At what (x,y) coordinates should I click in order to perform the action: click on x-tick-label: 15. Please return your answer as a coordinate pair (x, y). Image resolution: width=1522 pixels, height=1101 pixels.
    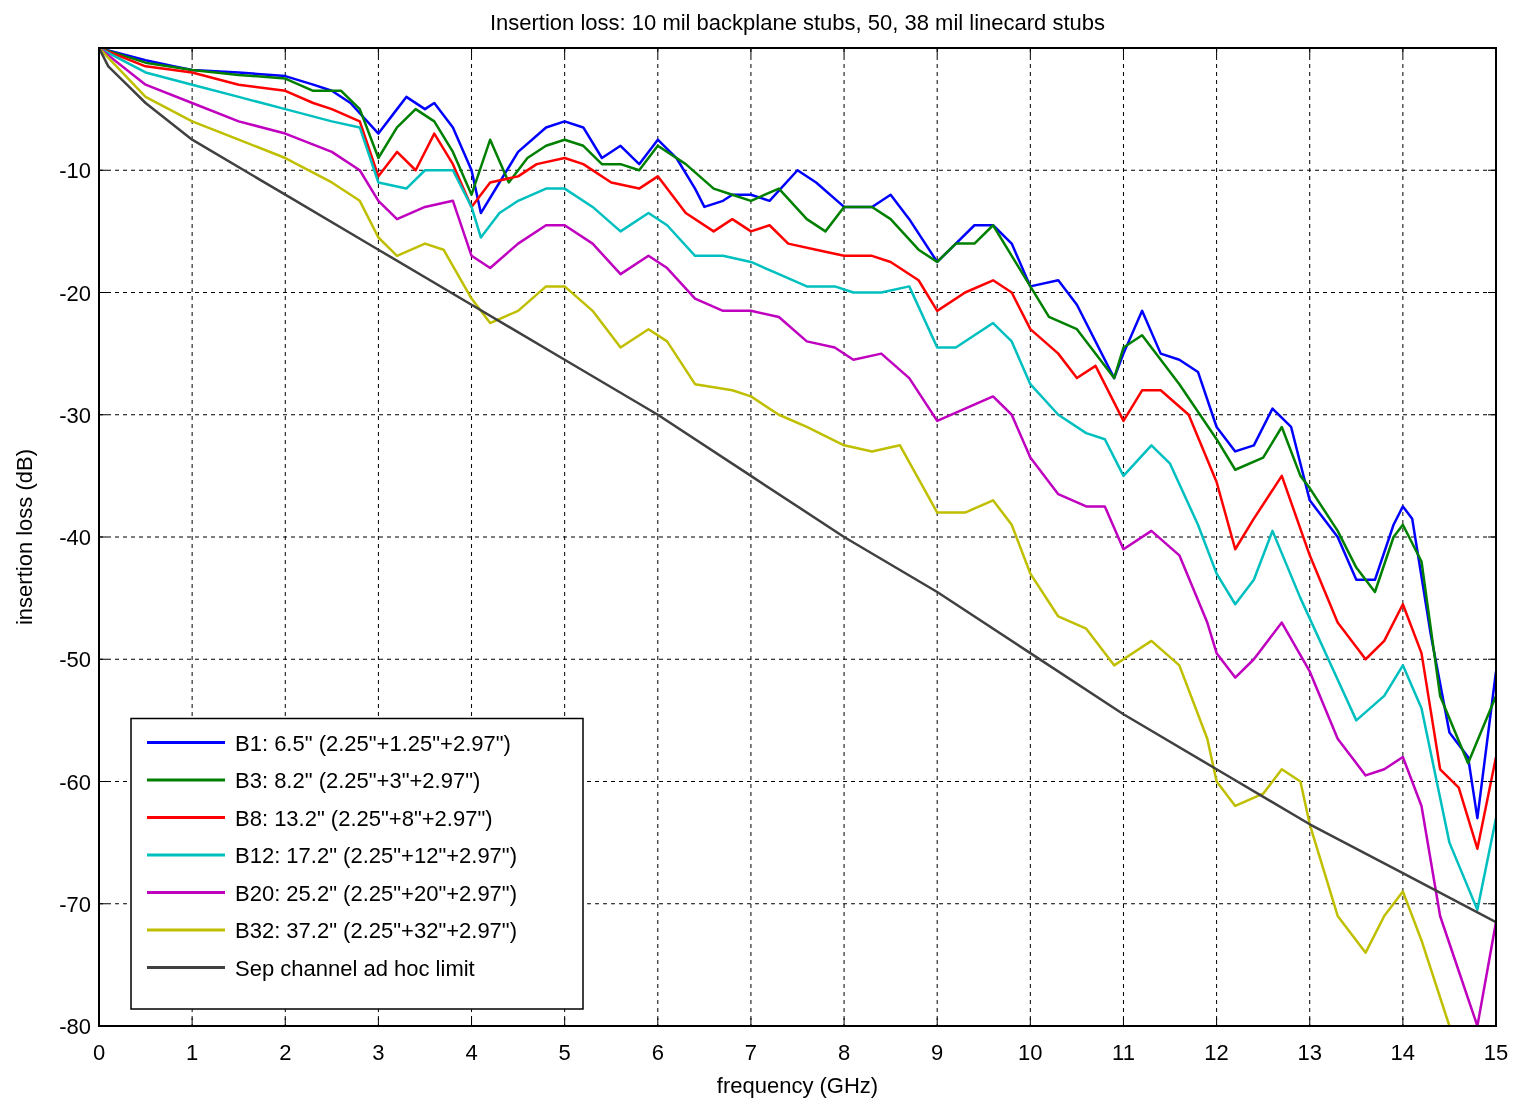
    Looking at the image, I should click on (1496, 1052).